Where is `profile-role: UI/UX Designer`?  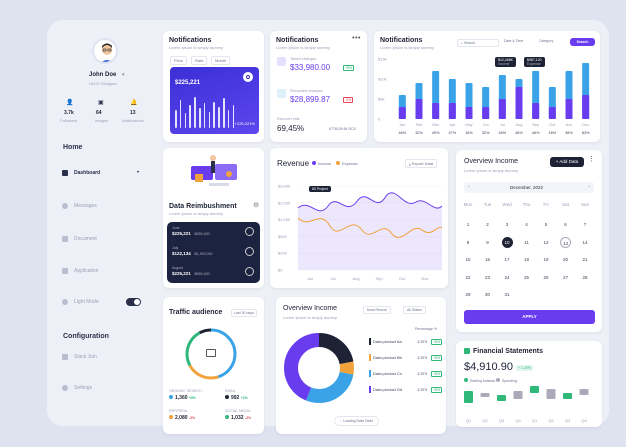 profile-role: UI/UX Designer is located at coordinates (103, 83).